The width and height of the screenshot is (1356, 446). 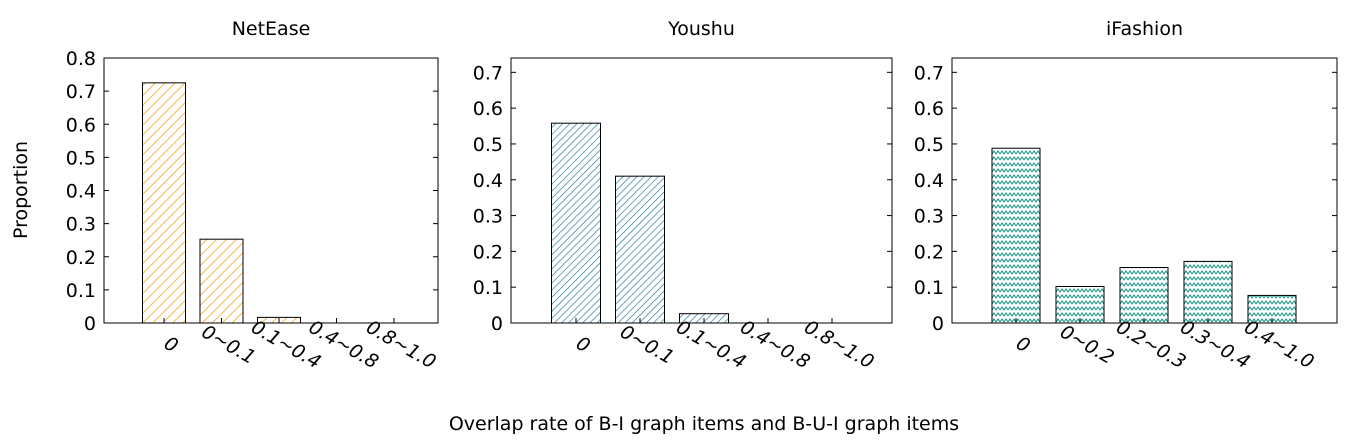 I want to click on chart-title: NetEase, so click(x=271, y=29).